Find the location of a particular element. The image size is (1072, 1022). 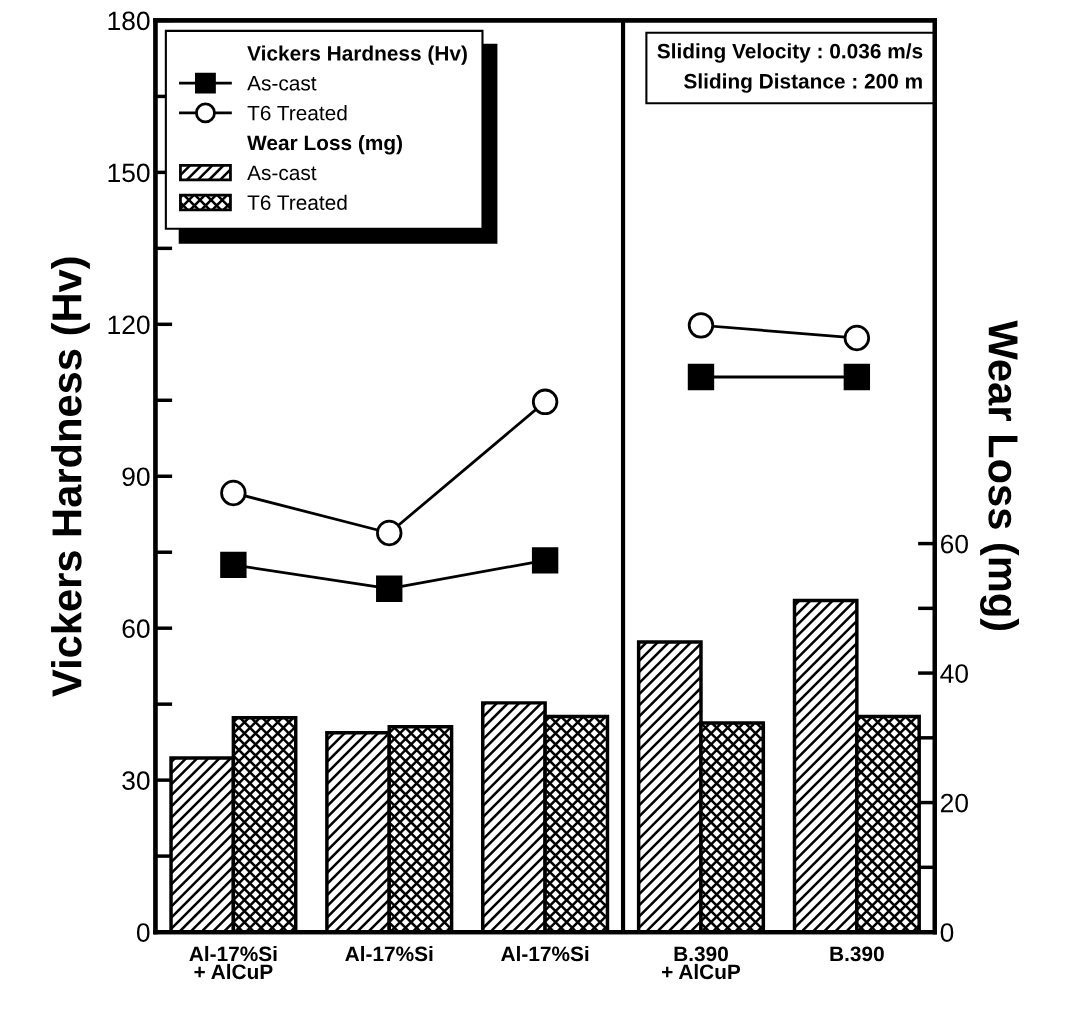

y2-tick-label: 40 is located at coordinates (954, 673).